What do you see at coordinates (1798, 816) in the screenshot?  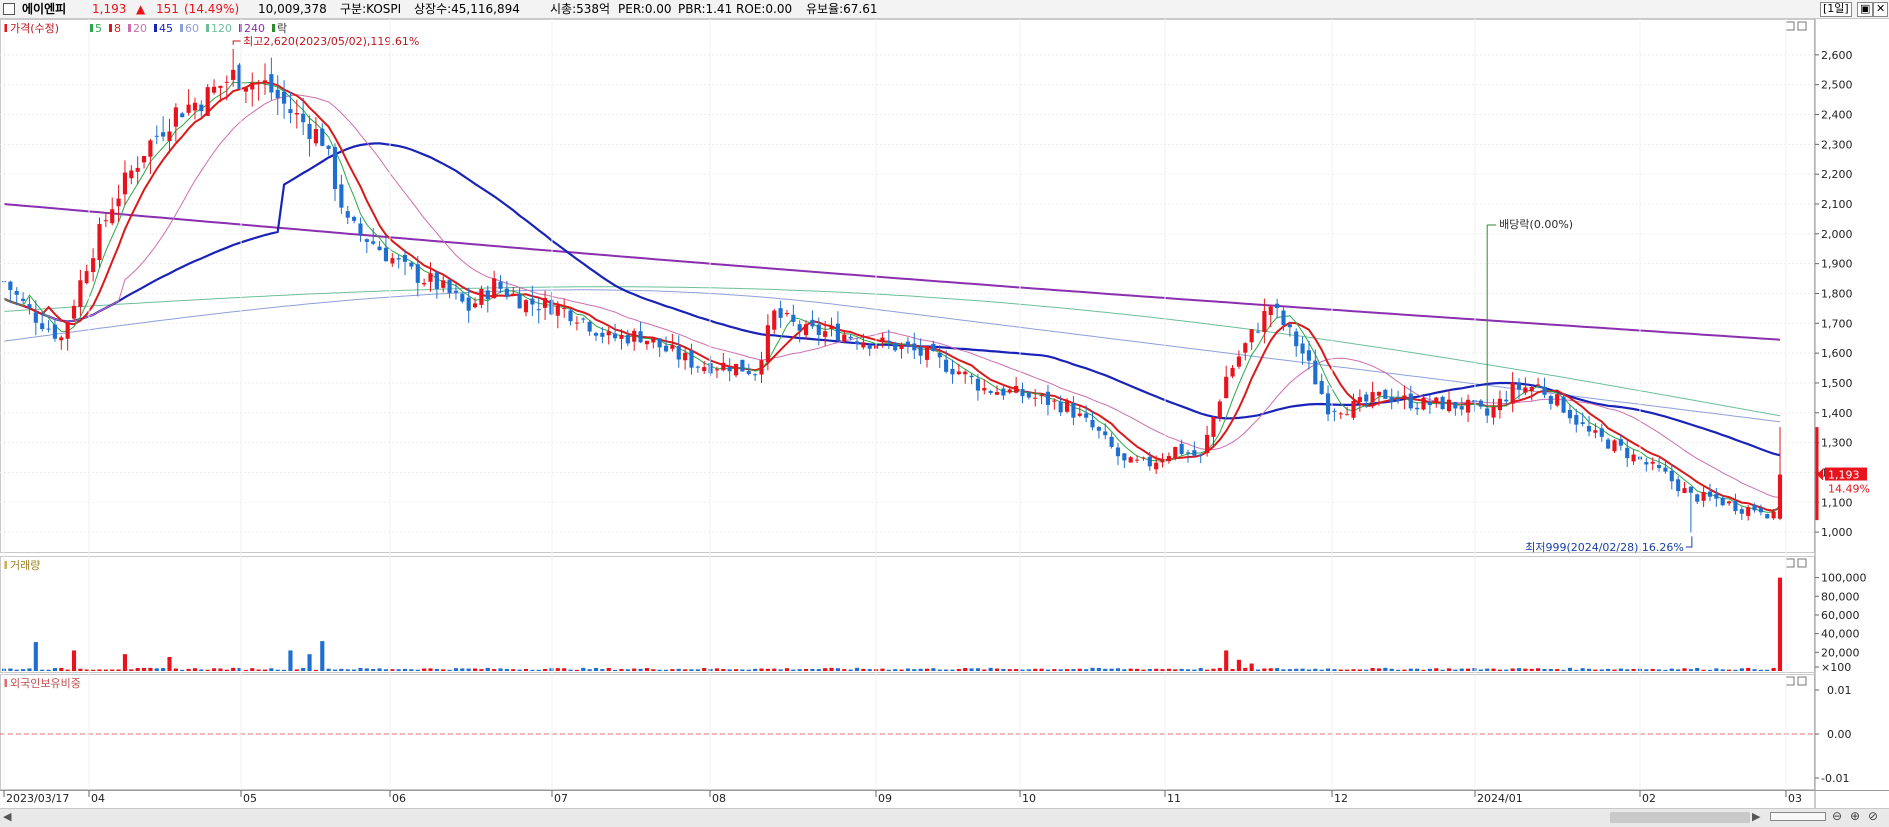 I see `zoom-slider` at bounding box center [1798, 816].